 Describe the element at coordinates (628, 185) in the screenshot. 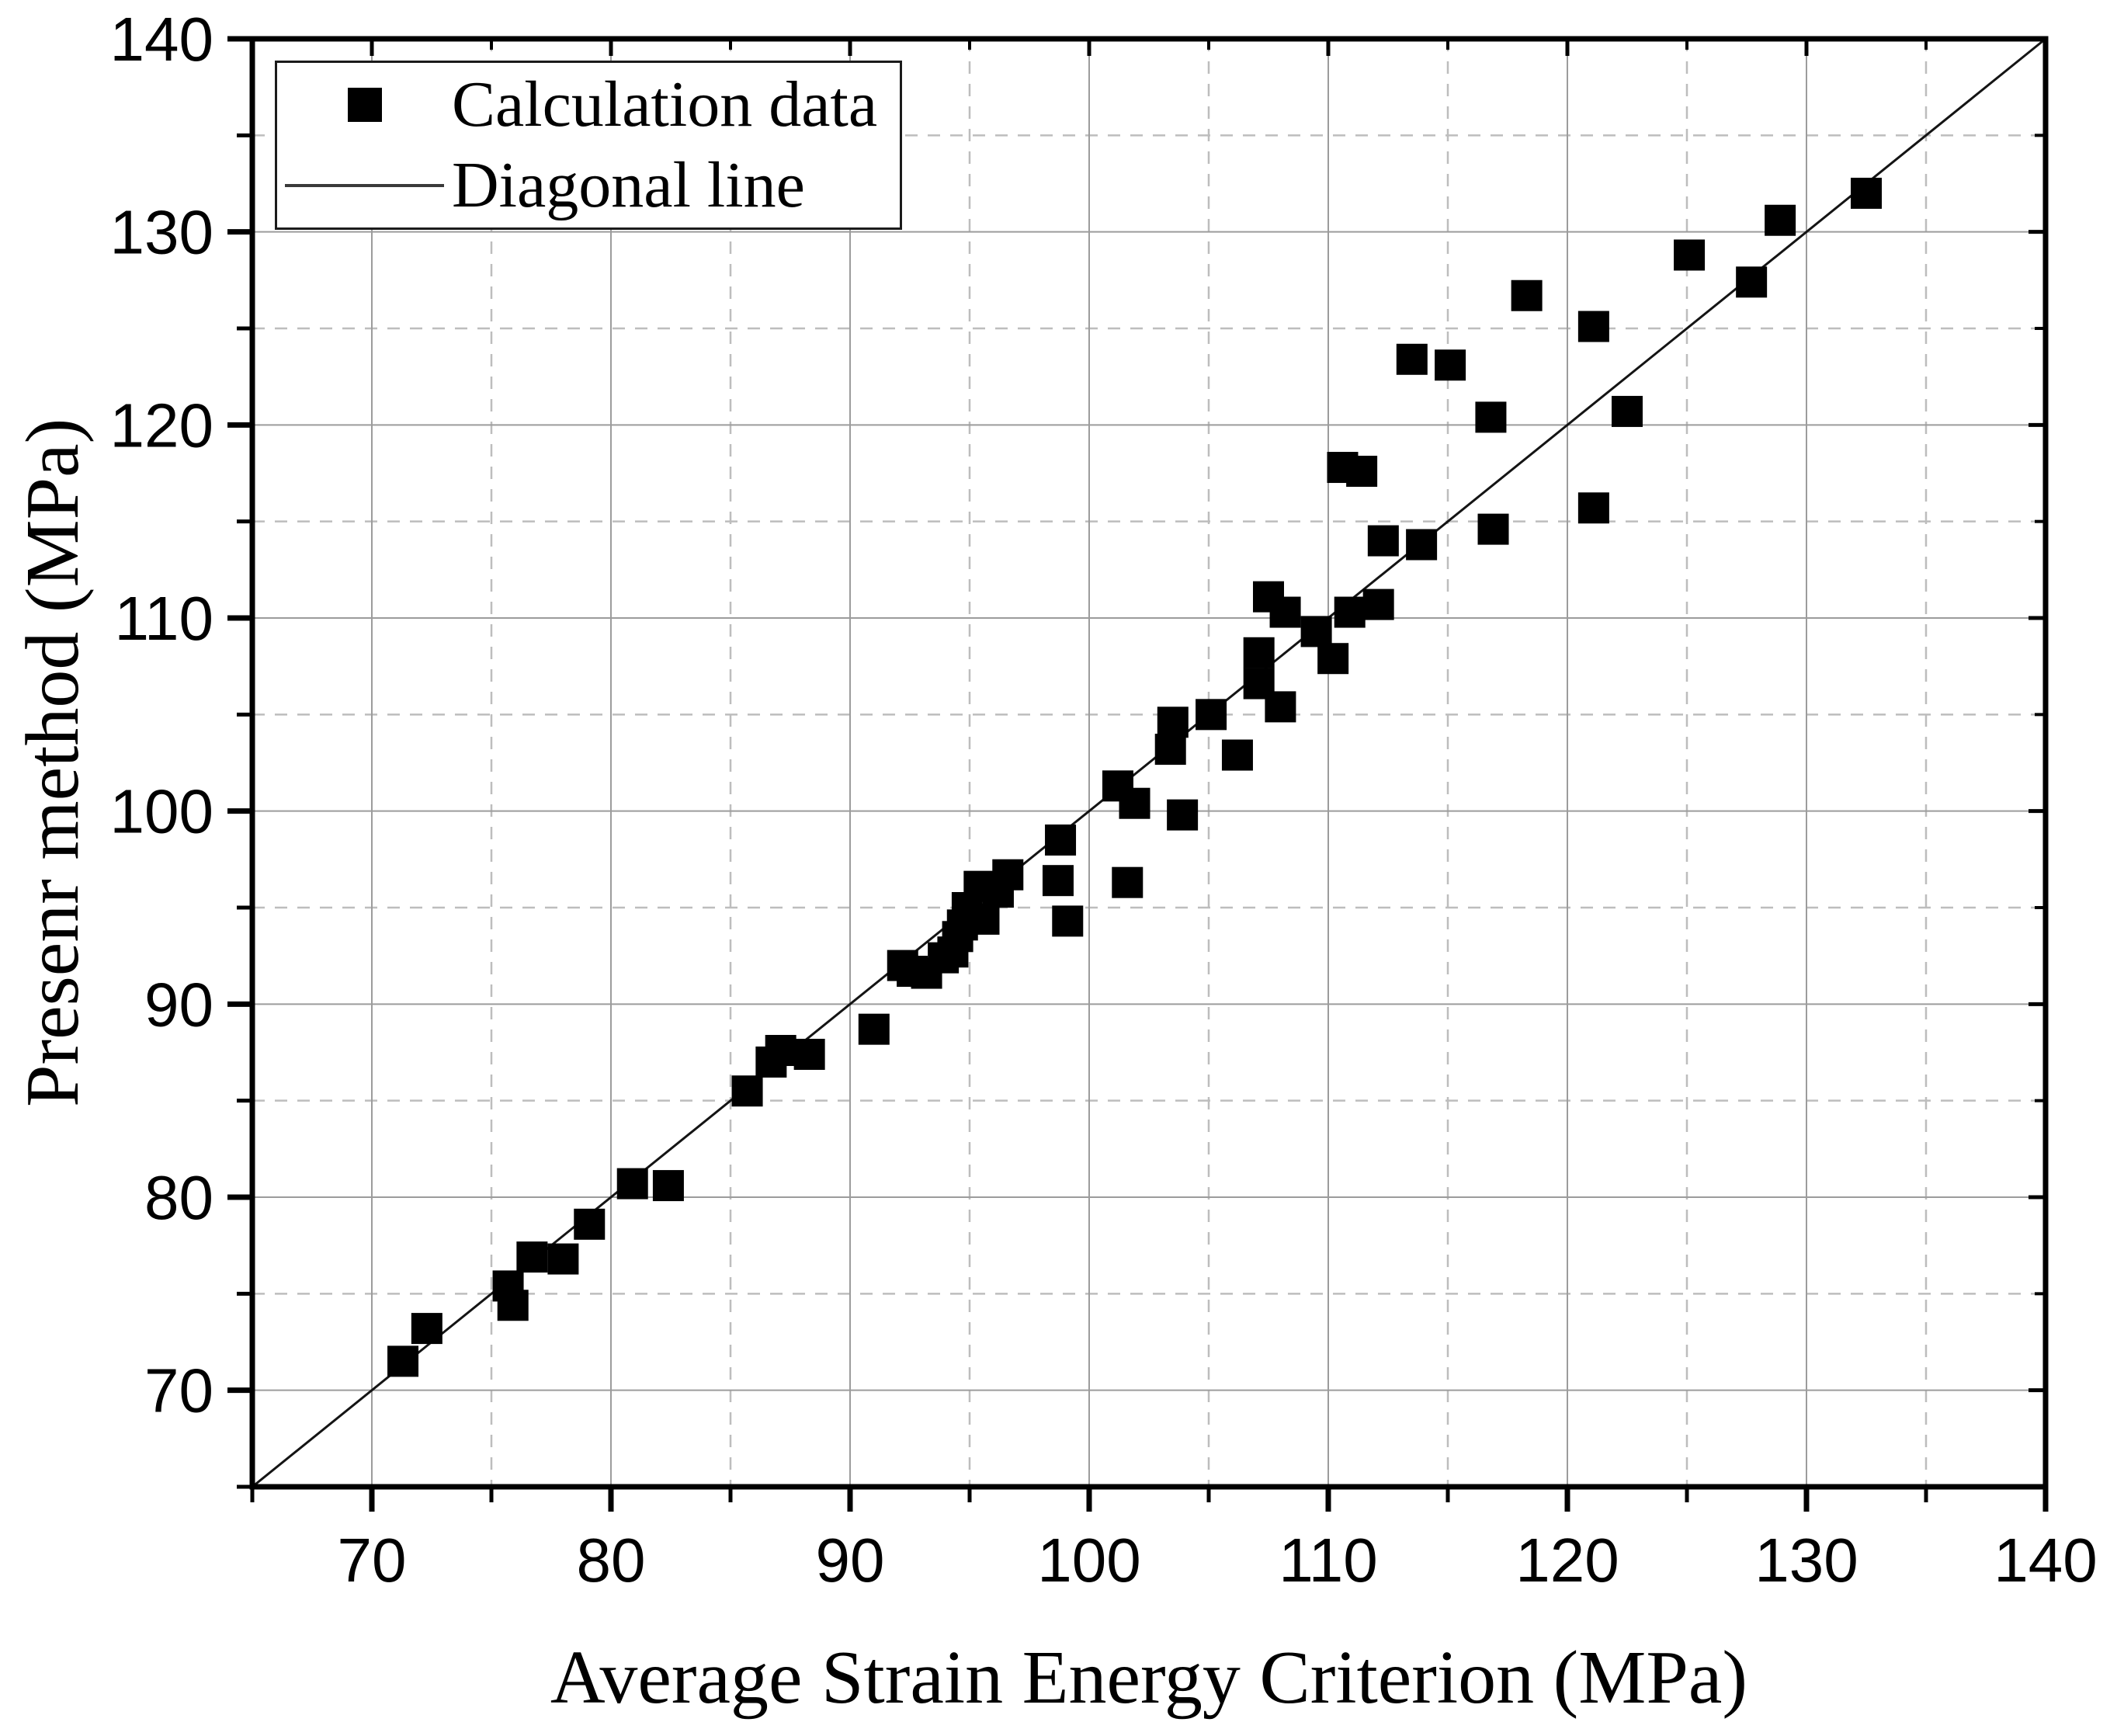

I see `legend-label-diagonal-line: Diagonal line` at that location.